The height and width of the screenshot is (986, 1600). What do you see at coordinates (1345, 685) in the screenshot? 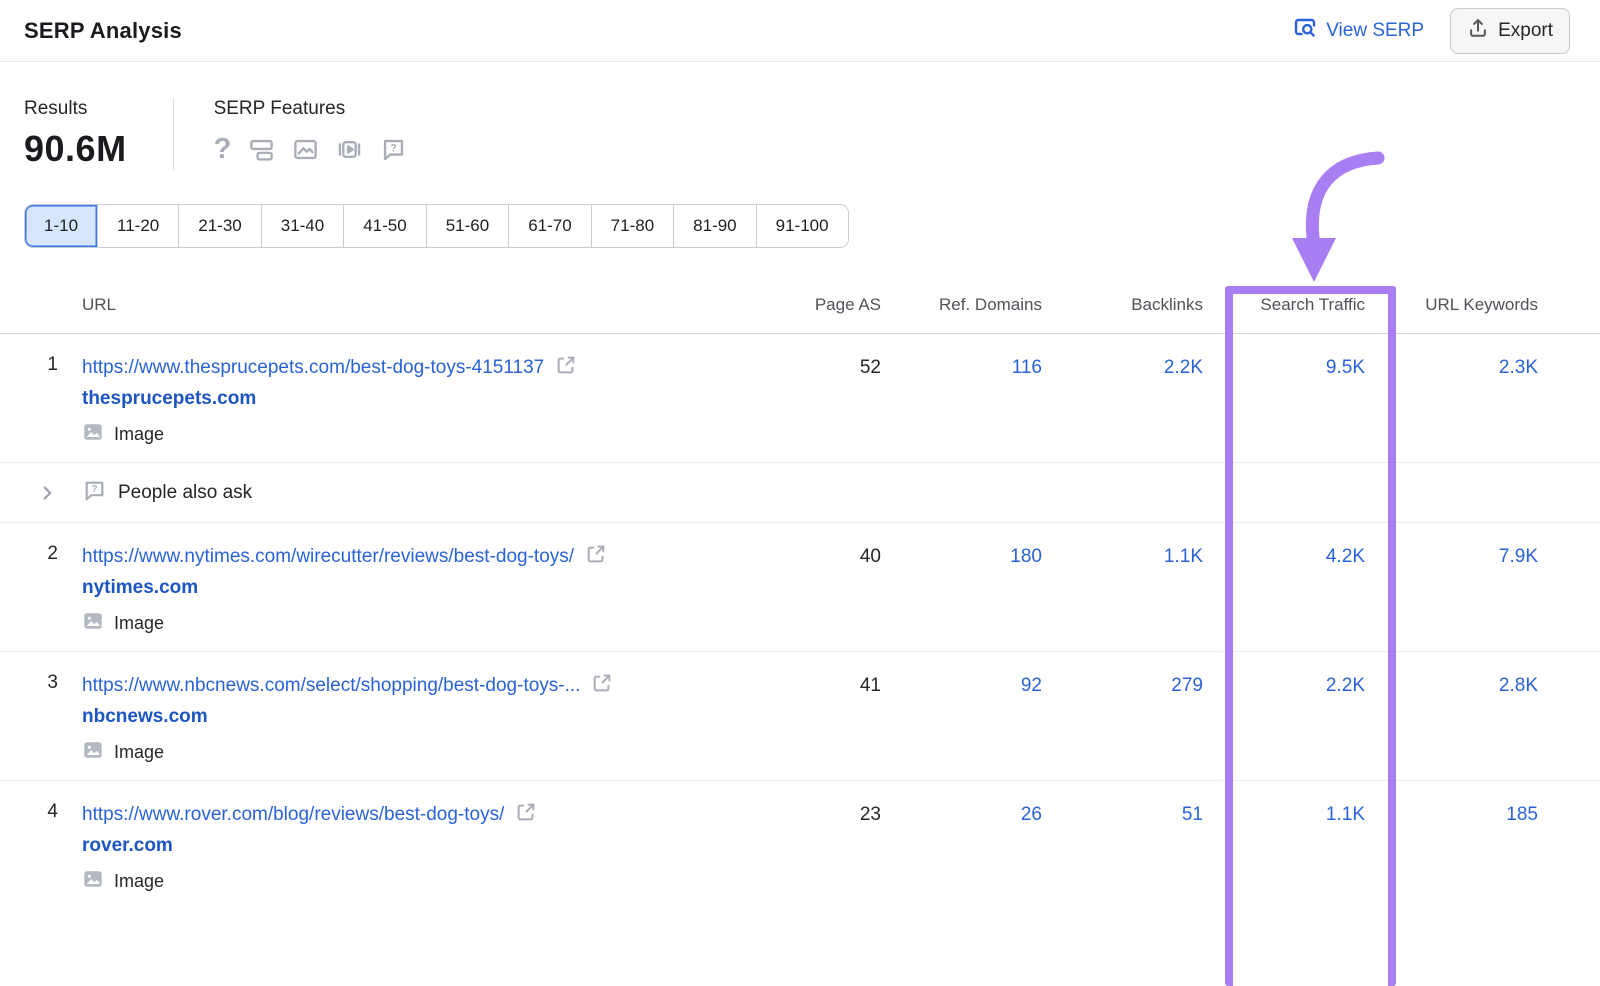
I see `search-traffic-link: 2.2K` at bounding box center [1345, 685].